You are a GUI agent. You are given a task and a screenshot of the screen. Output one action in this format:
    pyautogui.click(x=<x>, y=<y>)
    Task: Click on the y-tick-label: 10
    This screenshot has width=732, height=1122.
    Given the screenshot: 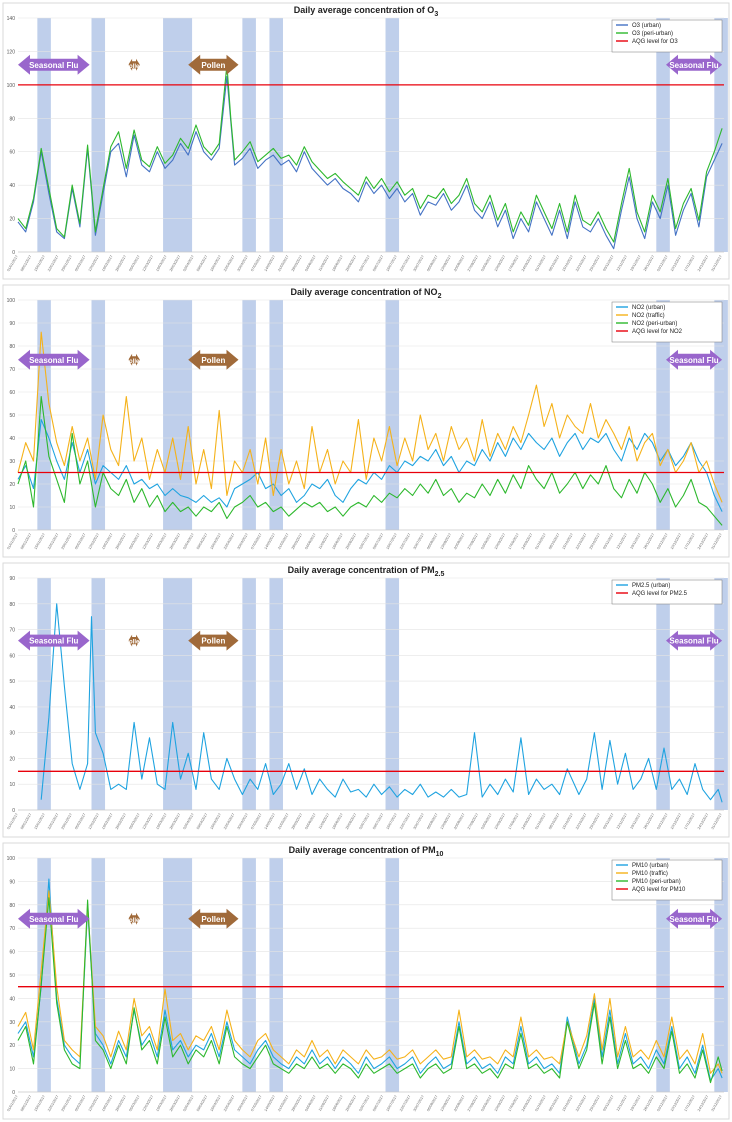 What is the action you would take?
    pyautogui.click(x=12, y=1070)
    